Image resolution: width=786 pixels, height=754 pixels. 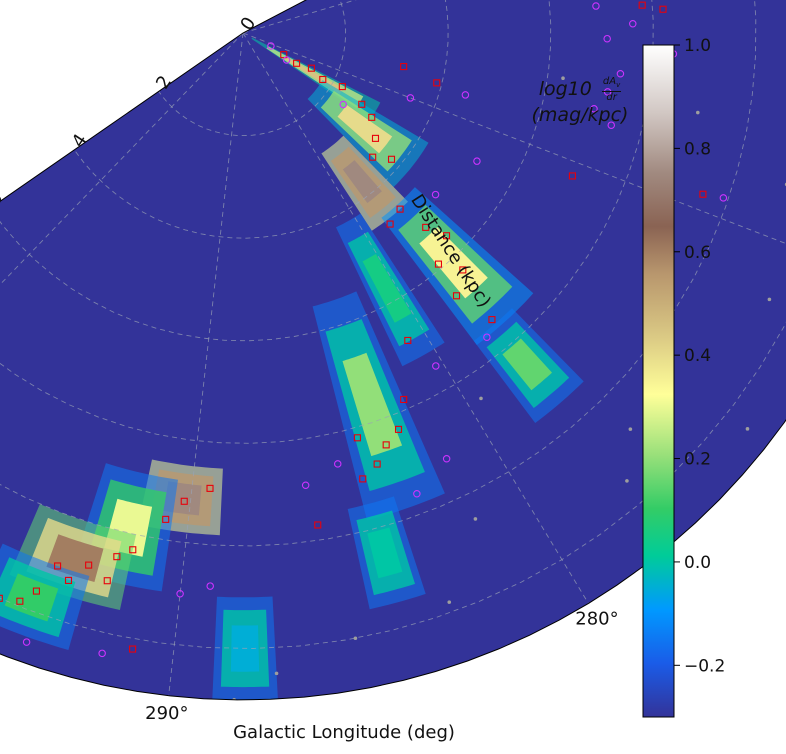 What do you see at coordinates (611, 84) in the screenshot?
I see `colorbar-title-numerator: dAv` at bounding box center [611, 84].